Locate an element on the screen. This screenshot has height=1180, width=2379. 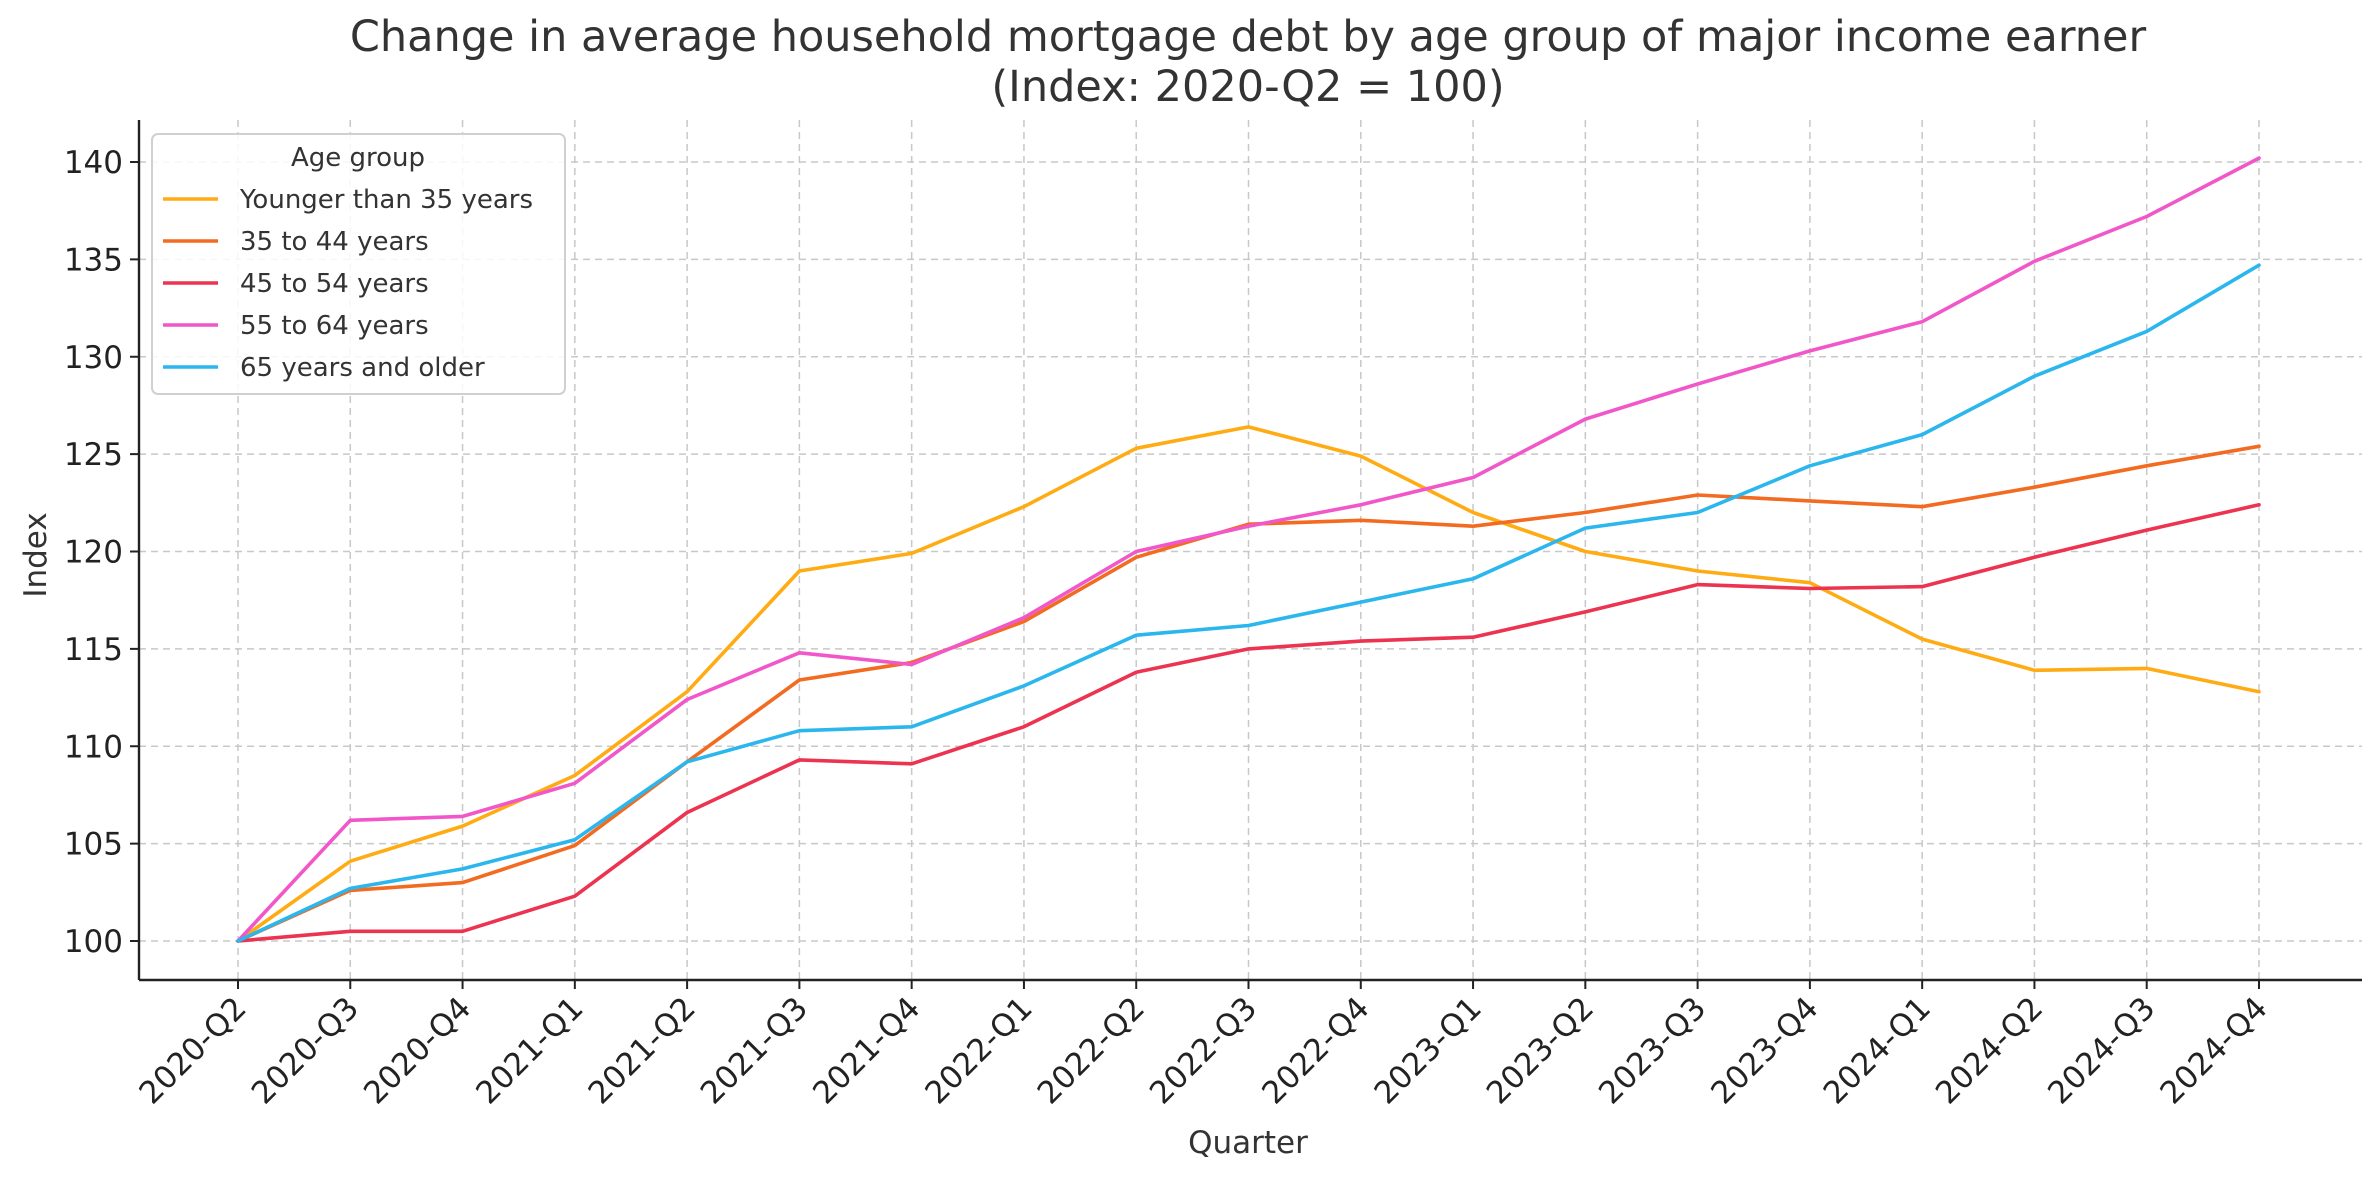
x-tick-label: 2022-Q4 is located at coordinates (1315, 1050).